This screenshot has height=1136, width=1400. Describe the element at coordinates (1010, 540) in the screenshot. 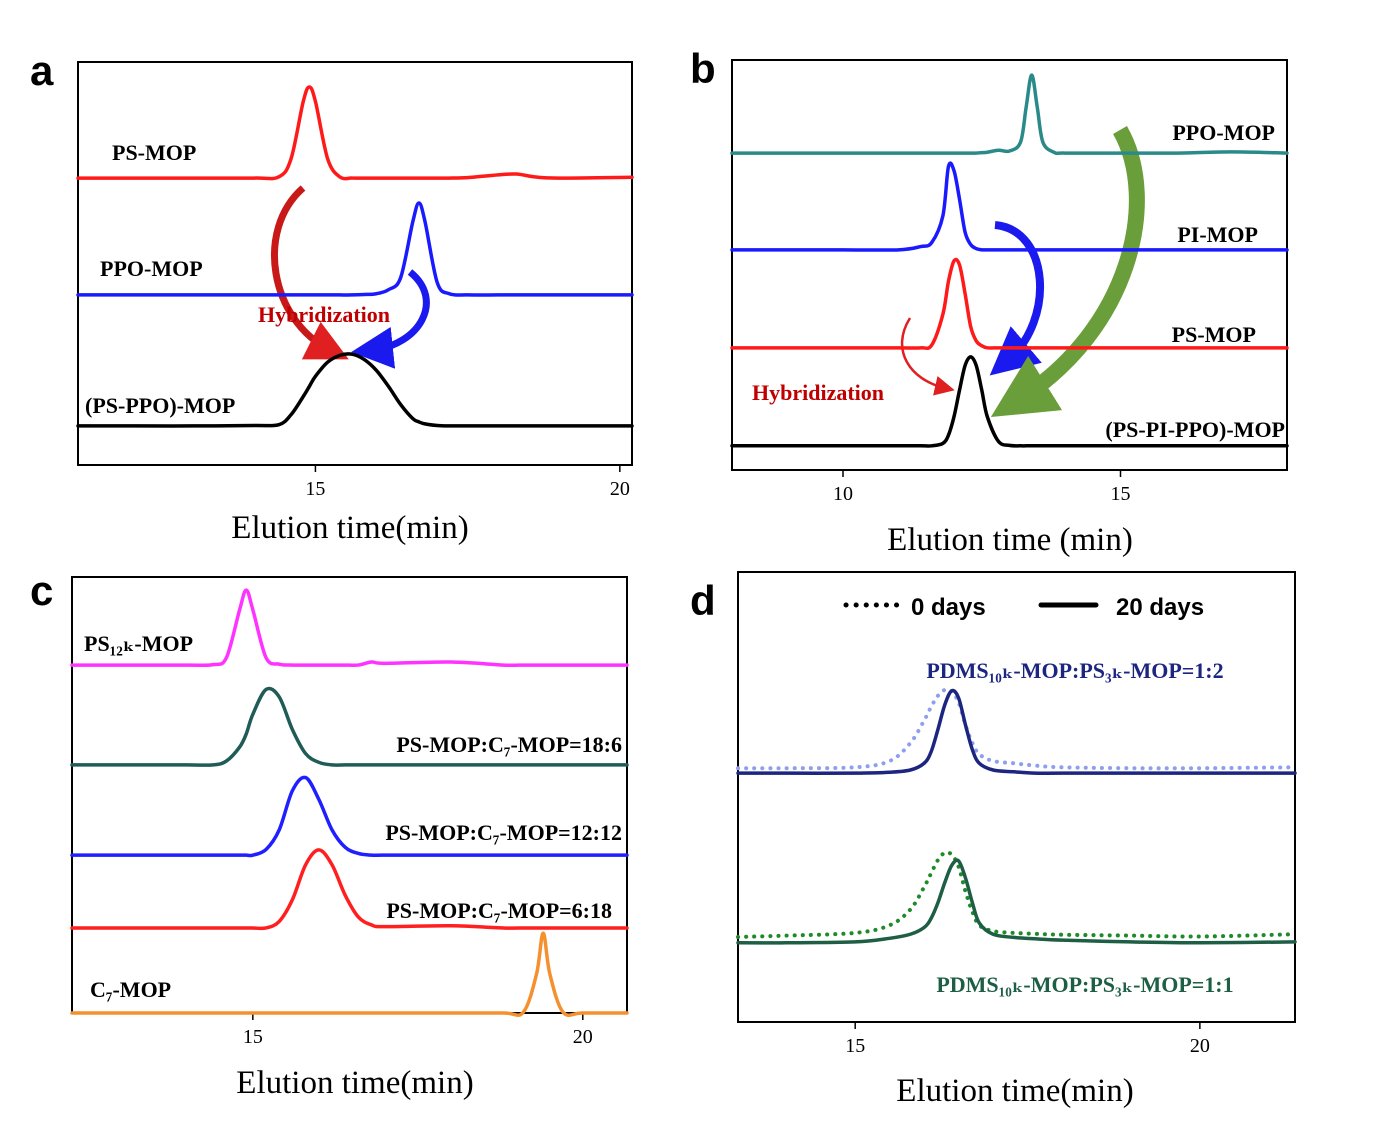

I see `x-axis-title: Elution time (min)` at that location.